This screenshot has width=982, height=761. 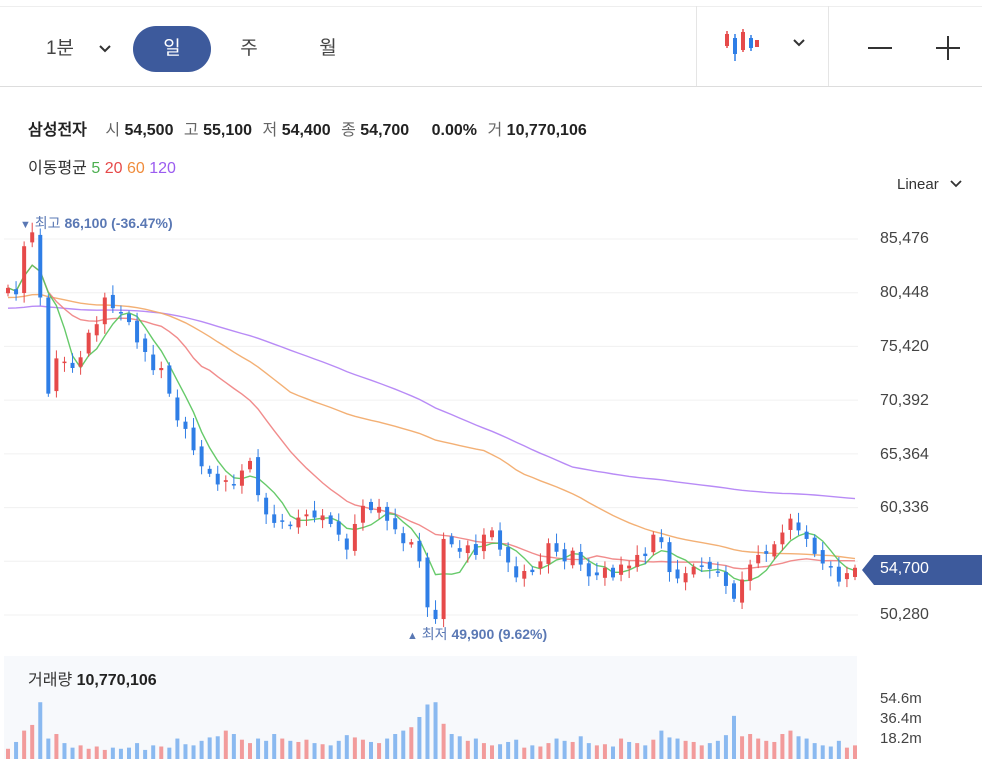 I want to click on volume-panel-title: 거래량 10,770,106, so click(x=92, y=678).